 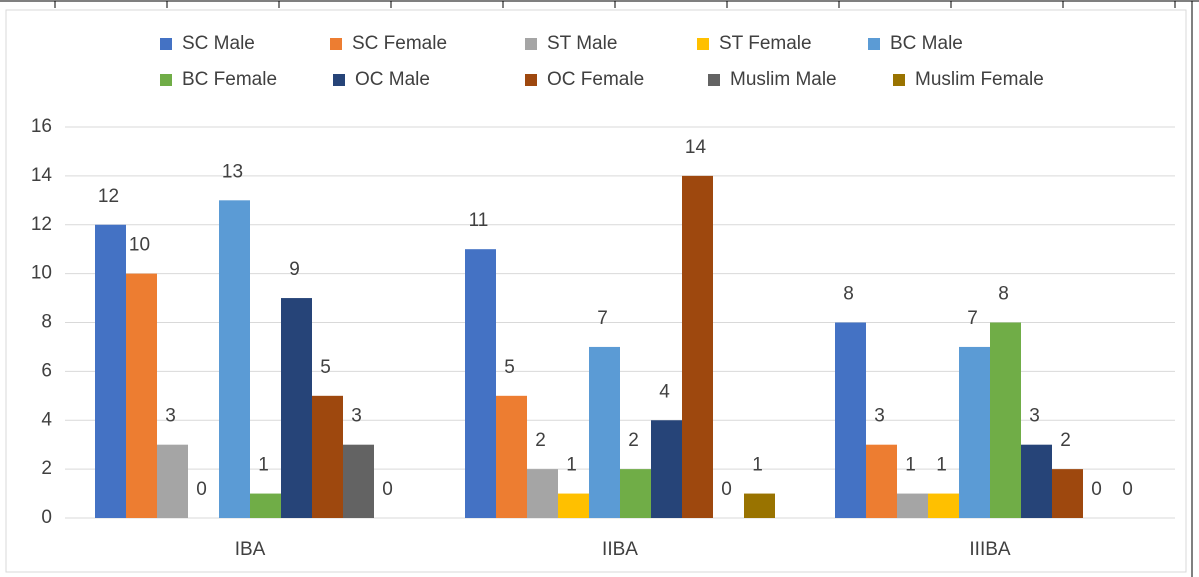 What do you see at coordinates (595, 79) in the screenshot?
I see `legend-label: OC Female` at bounding box center [595, 79].